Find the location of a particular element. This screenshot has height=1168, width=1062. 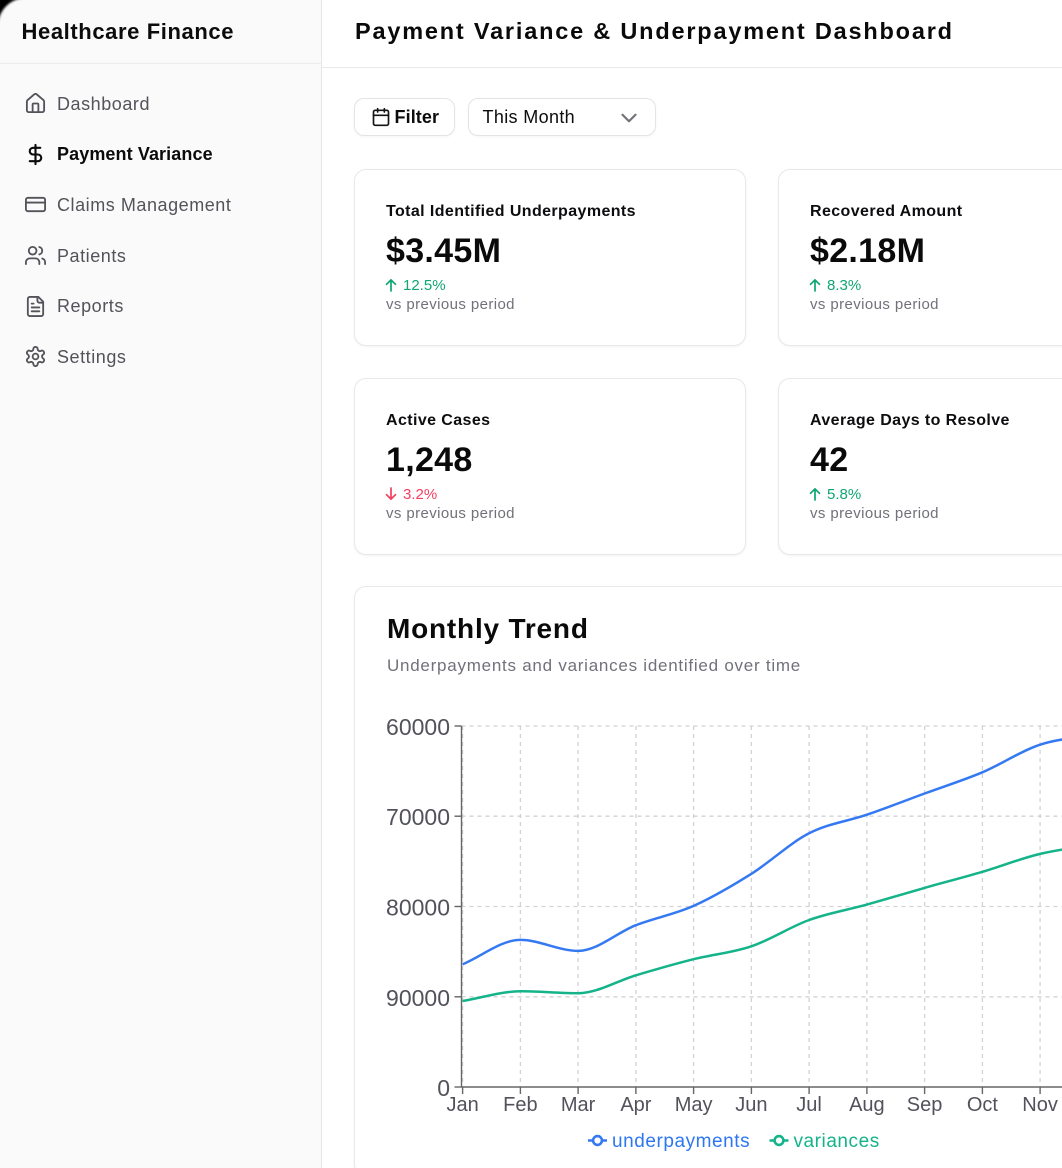

svg-text: Apr is located at coordinates (635, 1105).